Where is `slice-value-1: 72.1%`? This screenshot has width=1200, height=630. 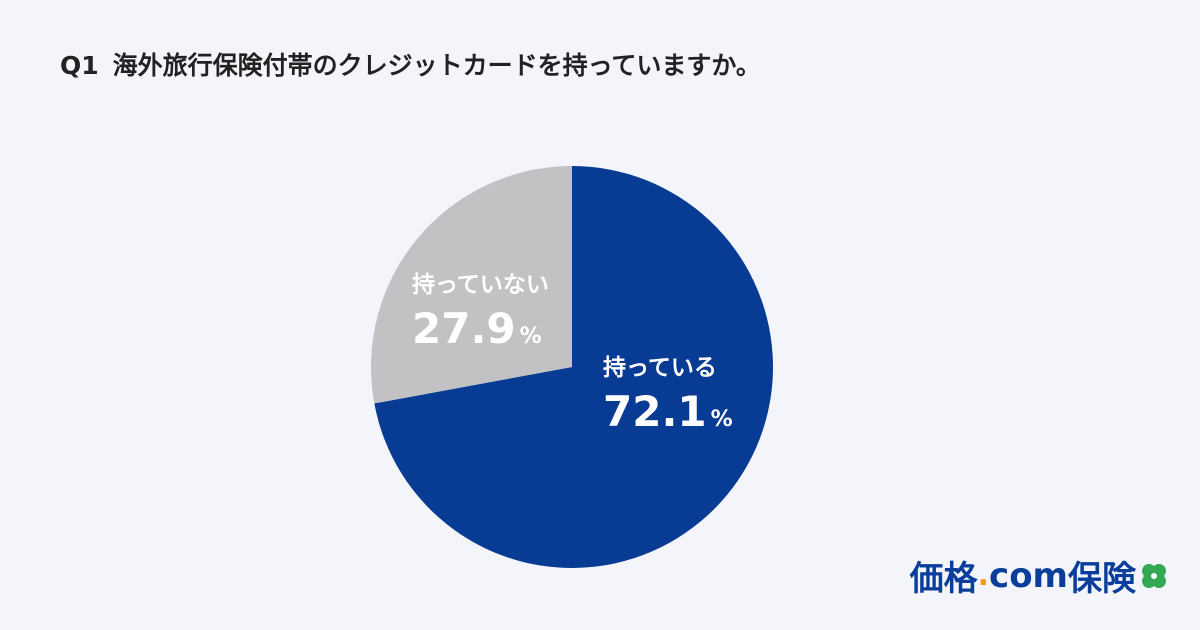
slice-value-1: 72.1% is located at coordinates (668, 411).